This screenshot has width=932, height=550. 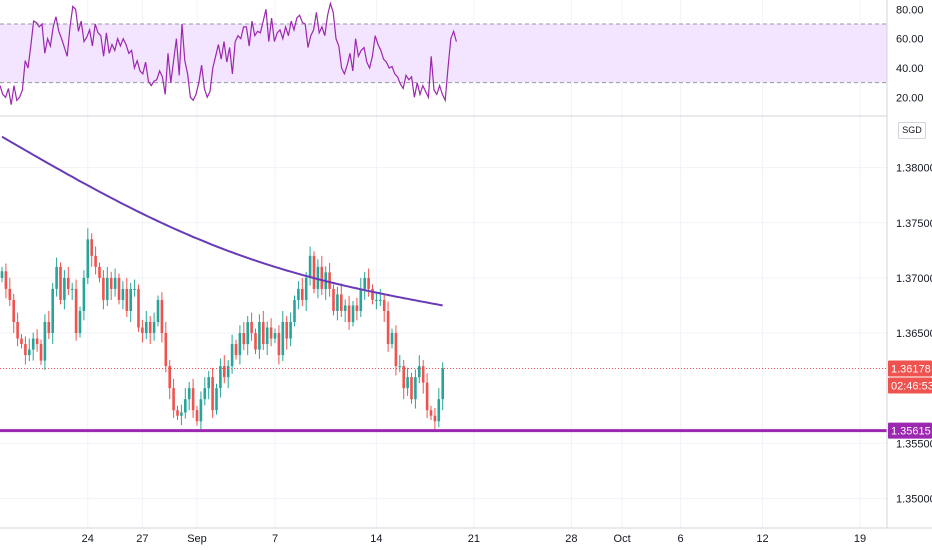 I want to click on time-tick-label: 21, so click(x=474, y=539).